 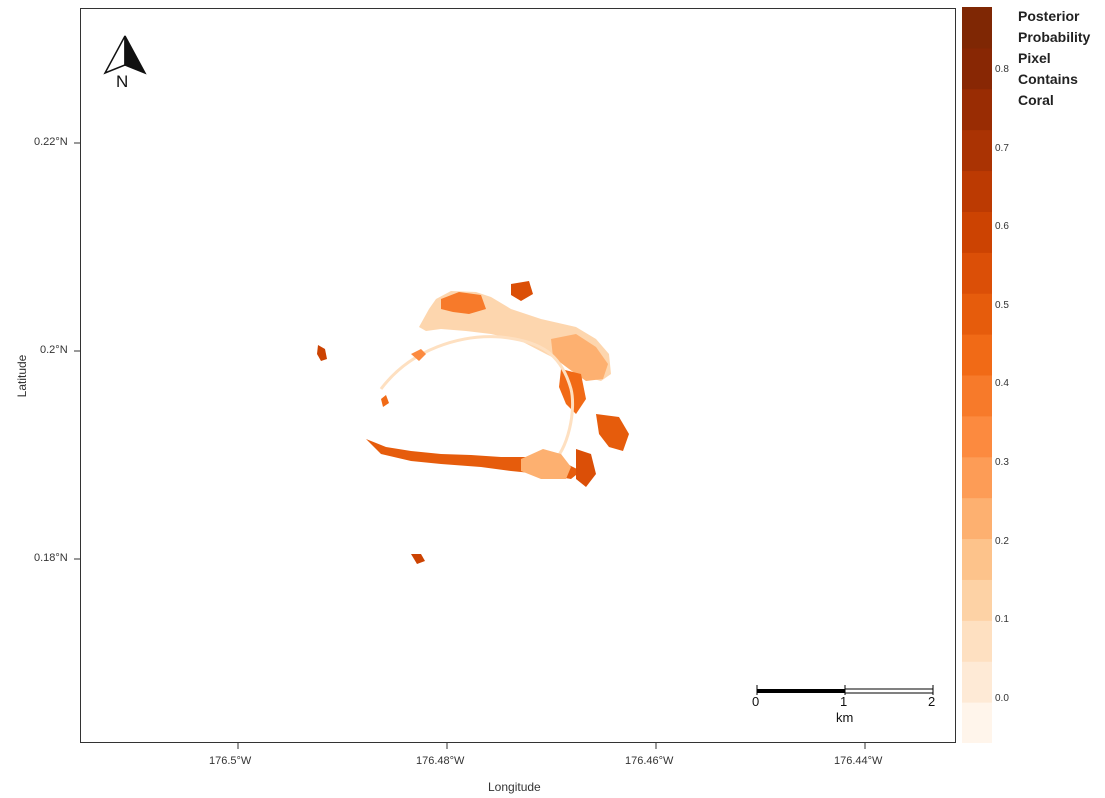 I want to click on x-tick-label: 176.46°W, so click(x=649, y=761).